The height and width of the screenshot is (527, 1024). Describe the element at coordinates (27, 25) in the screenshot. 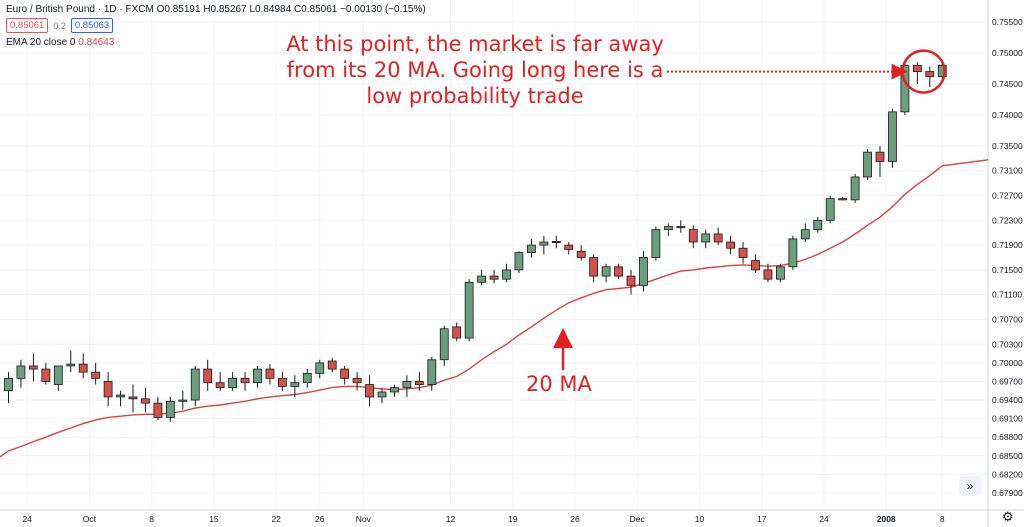

I see `bid-button: 0.85061` at that location.